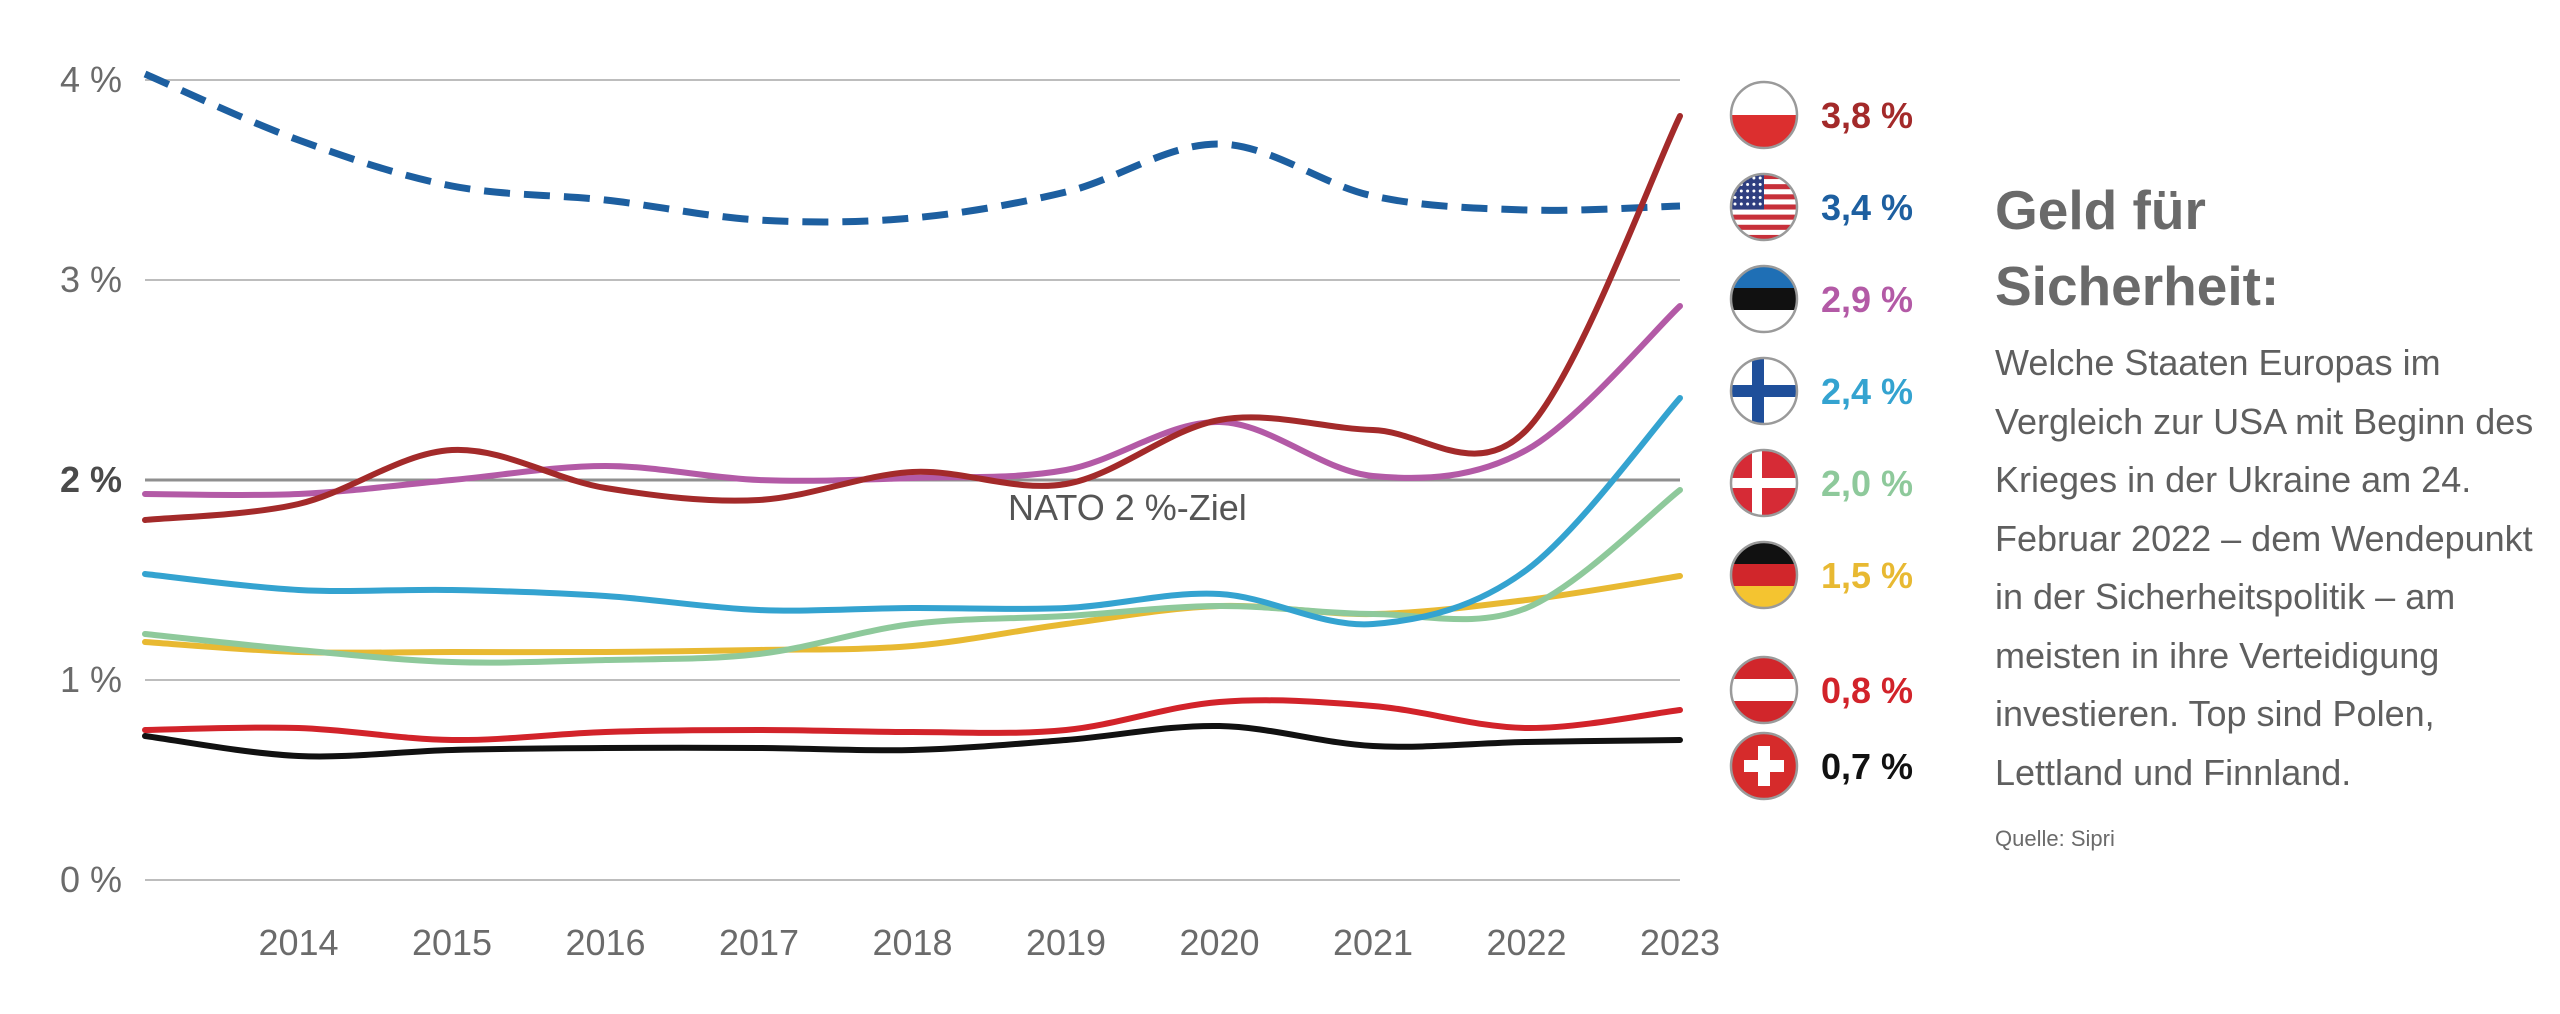 This screenshot has width=2560, height=1014. Describe the element at coordinates (1867, 391) in the screenshot. I see `end-value-label: 2,4 %` at that location.